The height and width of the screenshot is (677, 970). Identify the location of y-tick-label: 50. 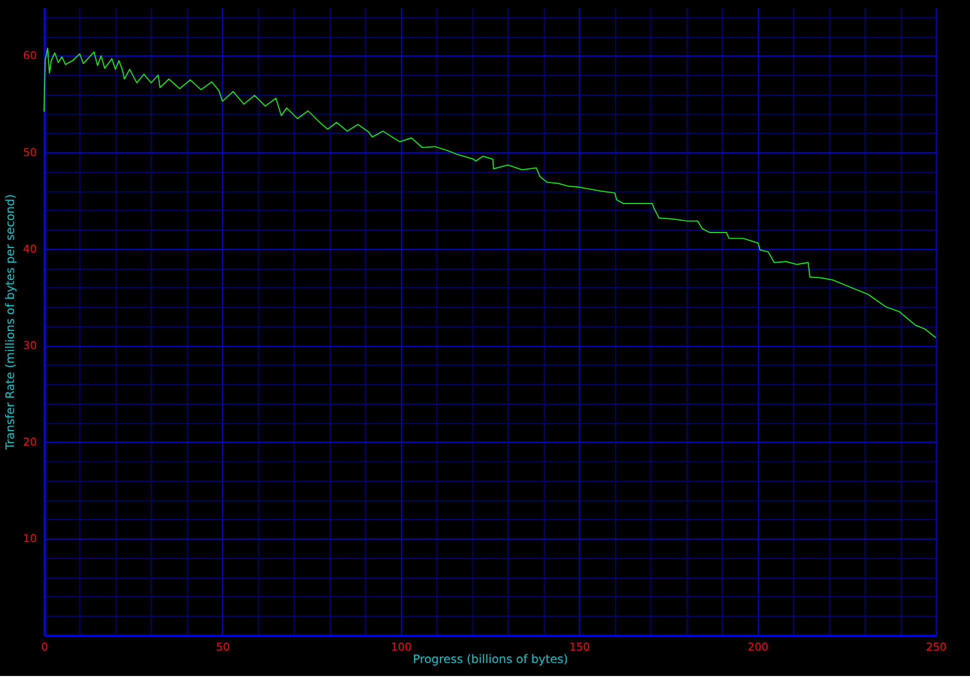
(29, 152).